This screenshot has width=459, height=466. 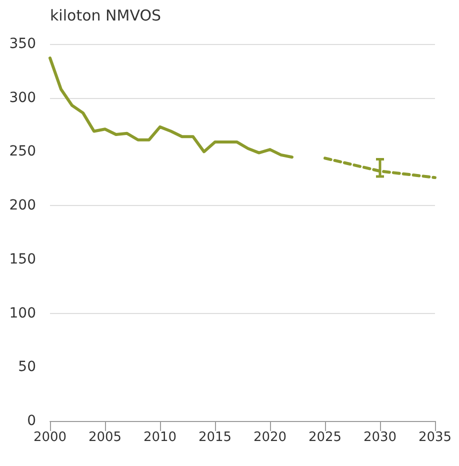 I want to click on x-tick-label: 2035, so click(x=435, y=437).